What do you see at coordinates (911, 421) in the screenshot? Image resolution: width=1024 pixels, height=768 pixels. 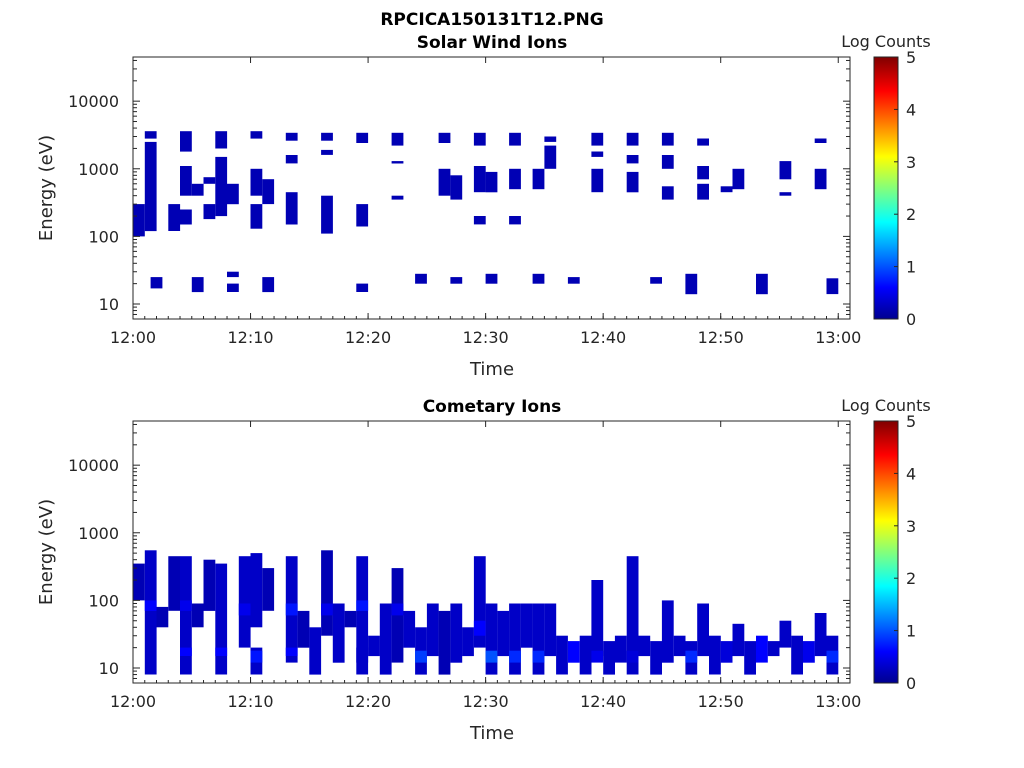 I see `colorbar-tick-label: 5` at bounding box center [911, 421].